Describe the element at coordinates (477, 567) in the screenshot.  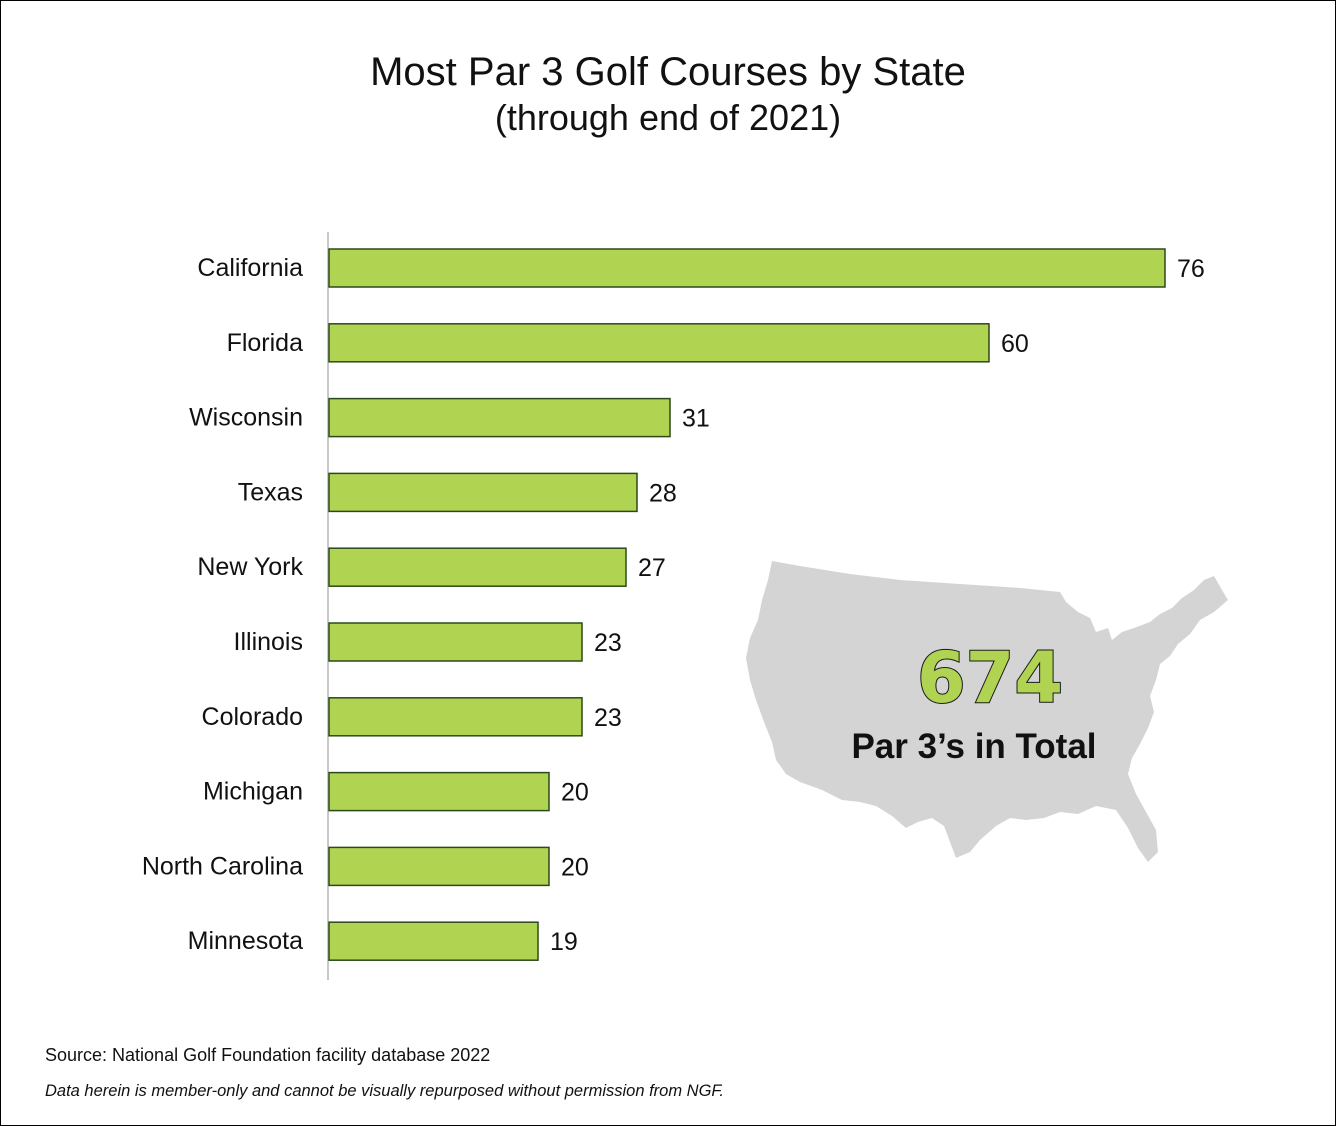
I see `bar-new-york` at that location.